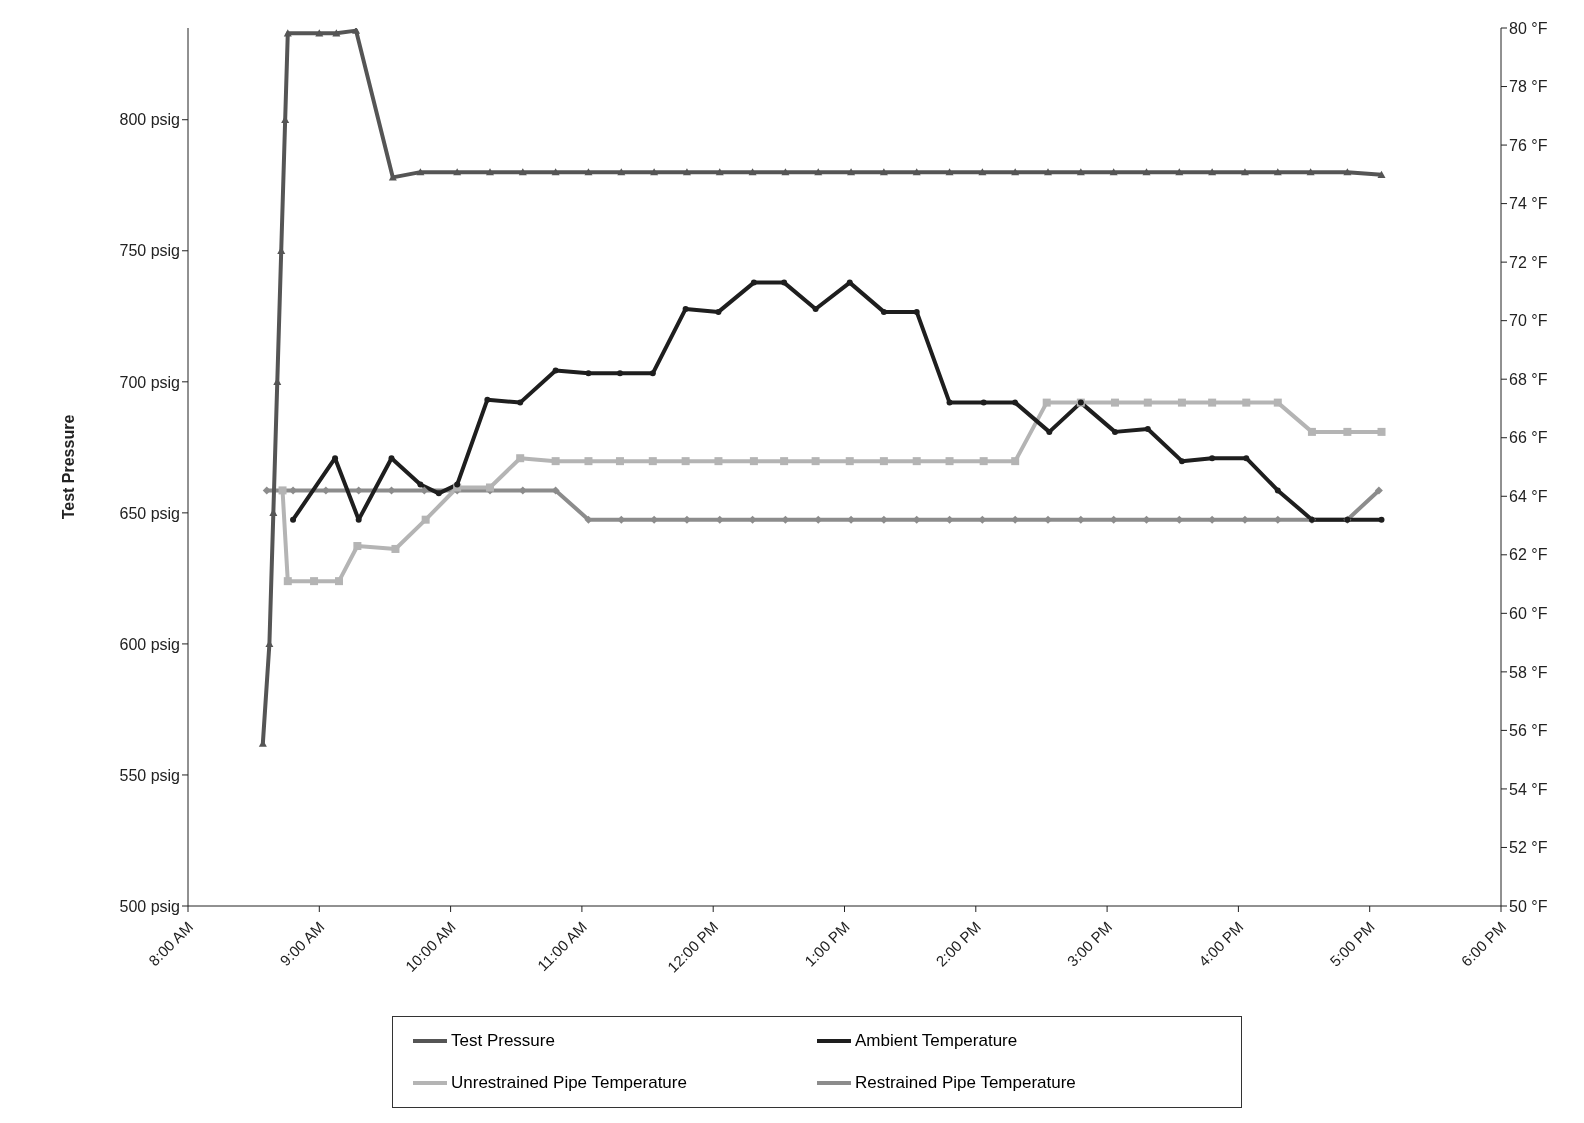 This screenshot has width=1584, height=1123. What do you see at coordinates (149, 513) in the screenshot?
I see `y-tick-label: 650 psig` at bounding box center [149, 513].